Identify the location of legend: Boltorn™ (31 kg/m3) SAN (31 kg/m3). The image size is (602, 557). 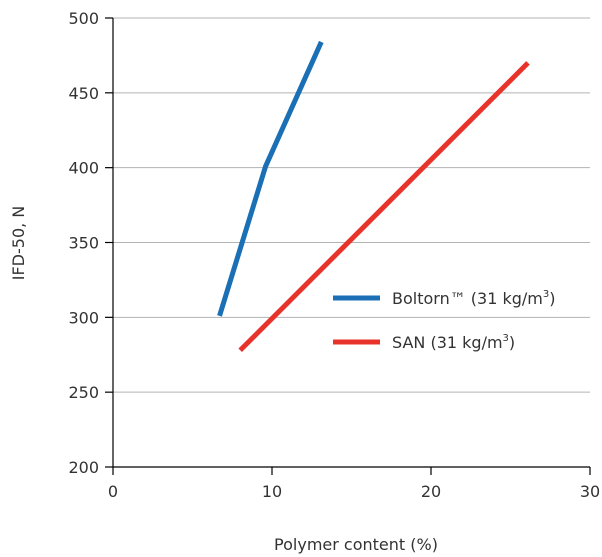
(444, 320).